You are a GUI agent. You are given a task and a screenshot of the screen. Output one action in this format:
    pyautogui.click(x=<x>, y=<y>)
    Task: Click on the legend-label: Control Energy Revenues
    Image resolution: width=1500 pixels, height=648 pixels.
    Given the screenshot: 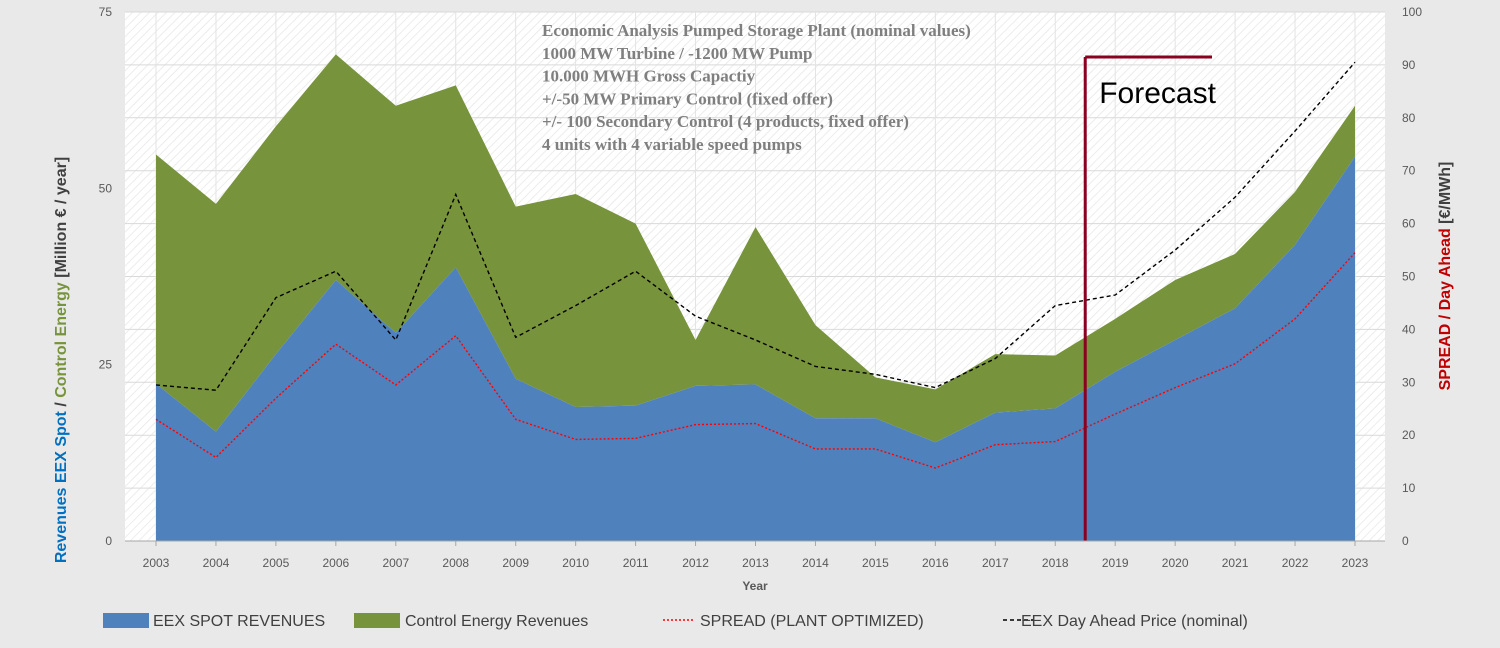 What is the action you would take?
    pyautogui.click(x=496, y=621)
    